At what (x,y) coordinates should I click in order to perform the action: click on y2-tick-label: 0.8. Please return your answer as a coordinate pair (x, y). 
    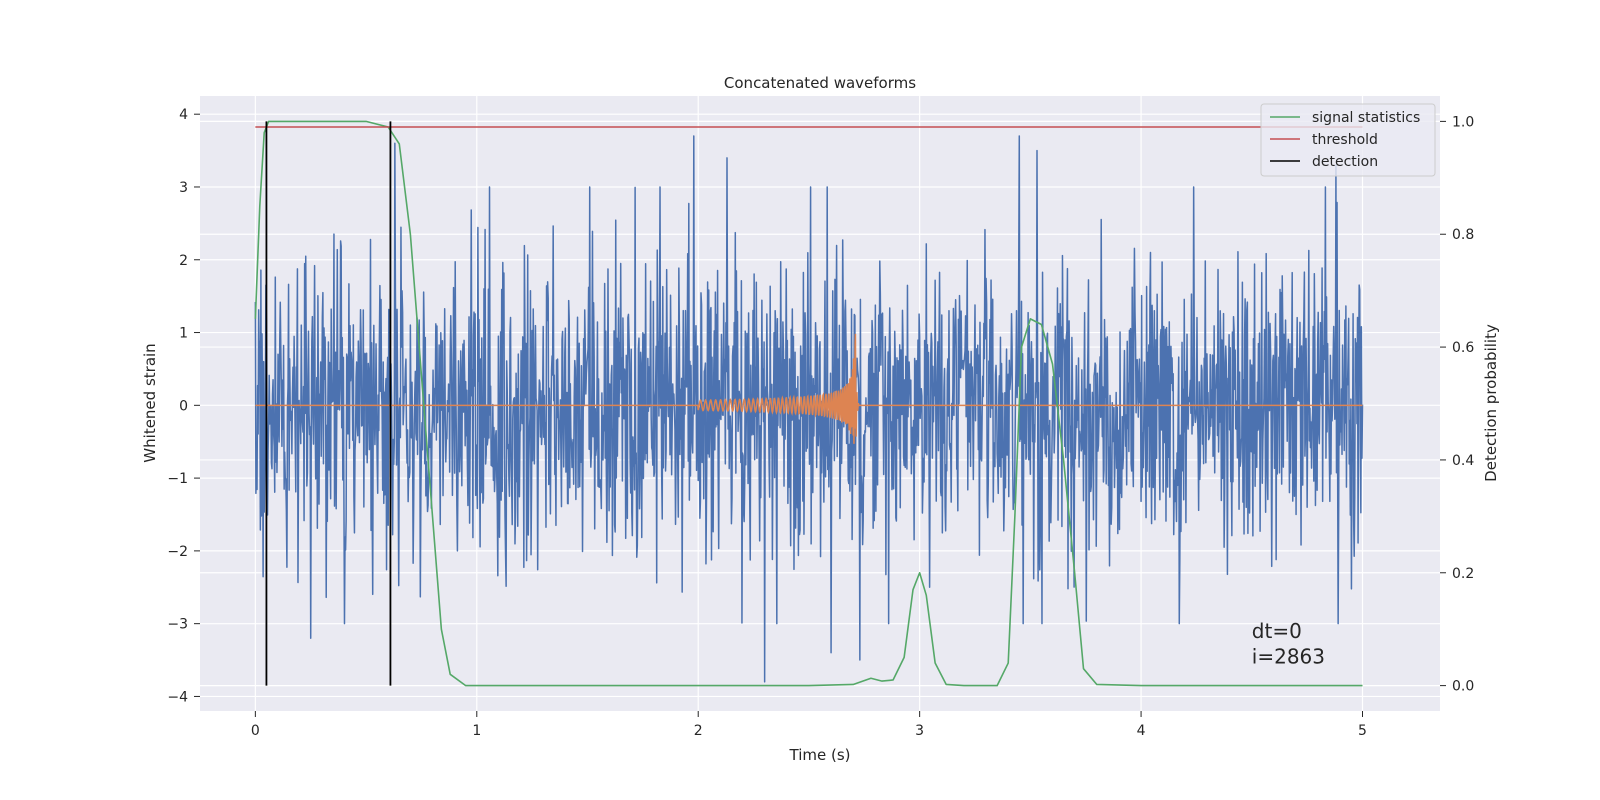
    Looking at the image, I should click on (1463, 235).